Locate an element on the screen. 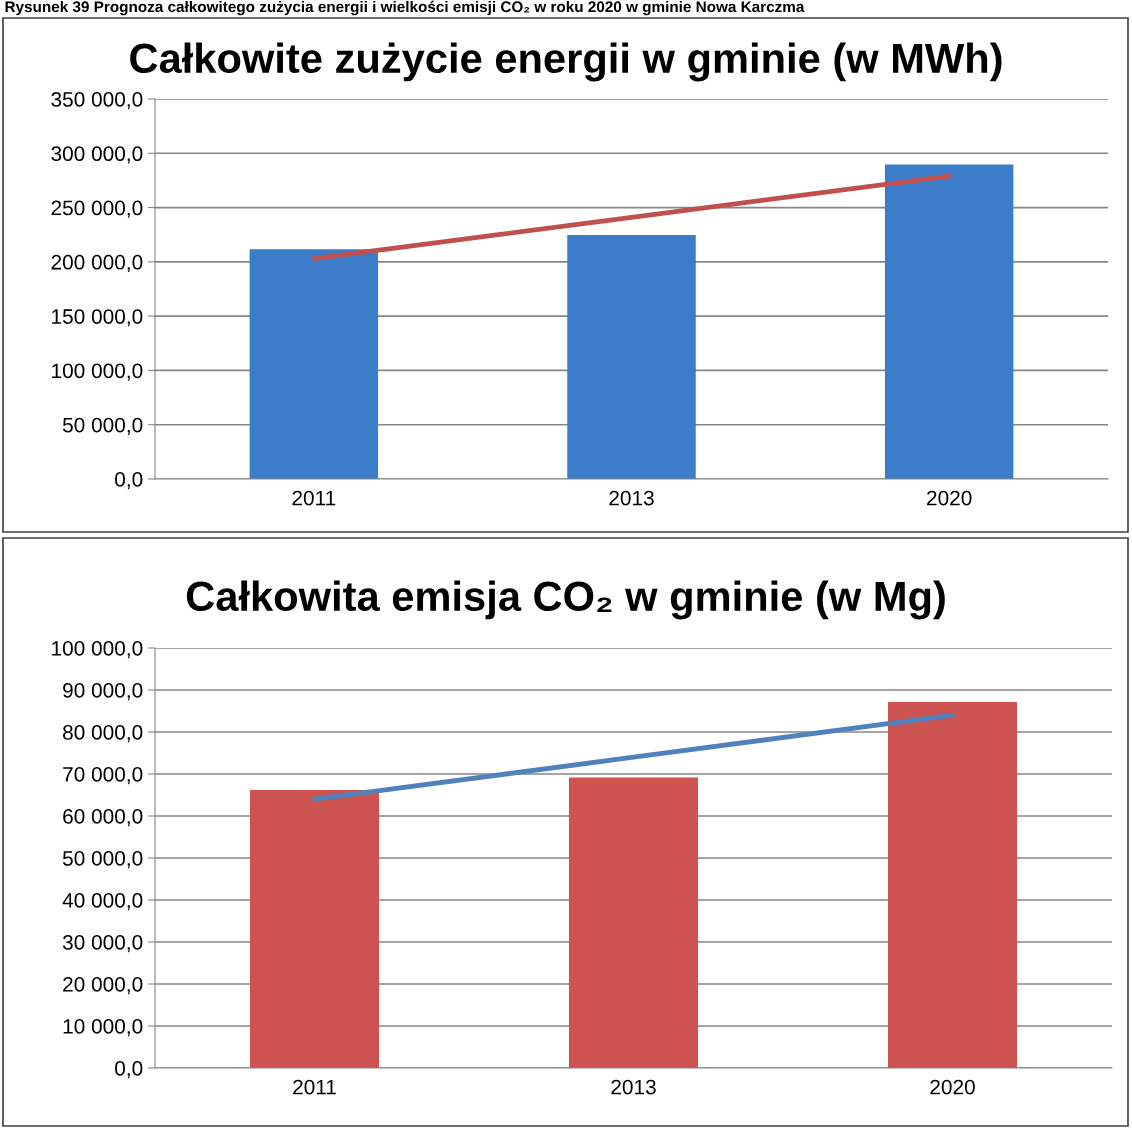 The width and height of the screenshot is (1132, 1128). y-tick-label: 200 000,0 is located at coordinates (97, 263).